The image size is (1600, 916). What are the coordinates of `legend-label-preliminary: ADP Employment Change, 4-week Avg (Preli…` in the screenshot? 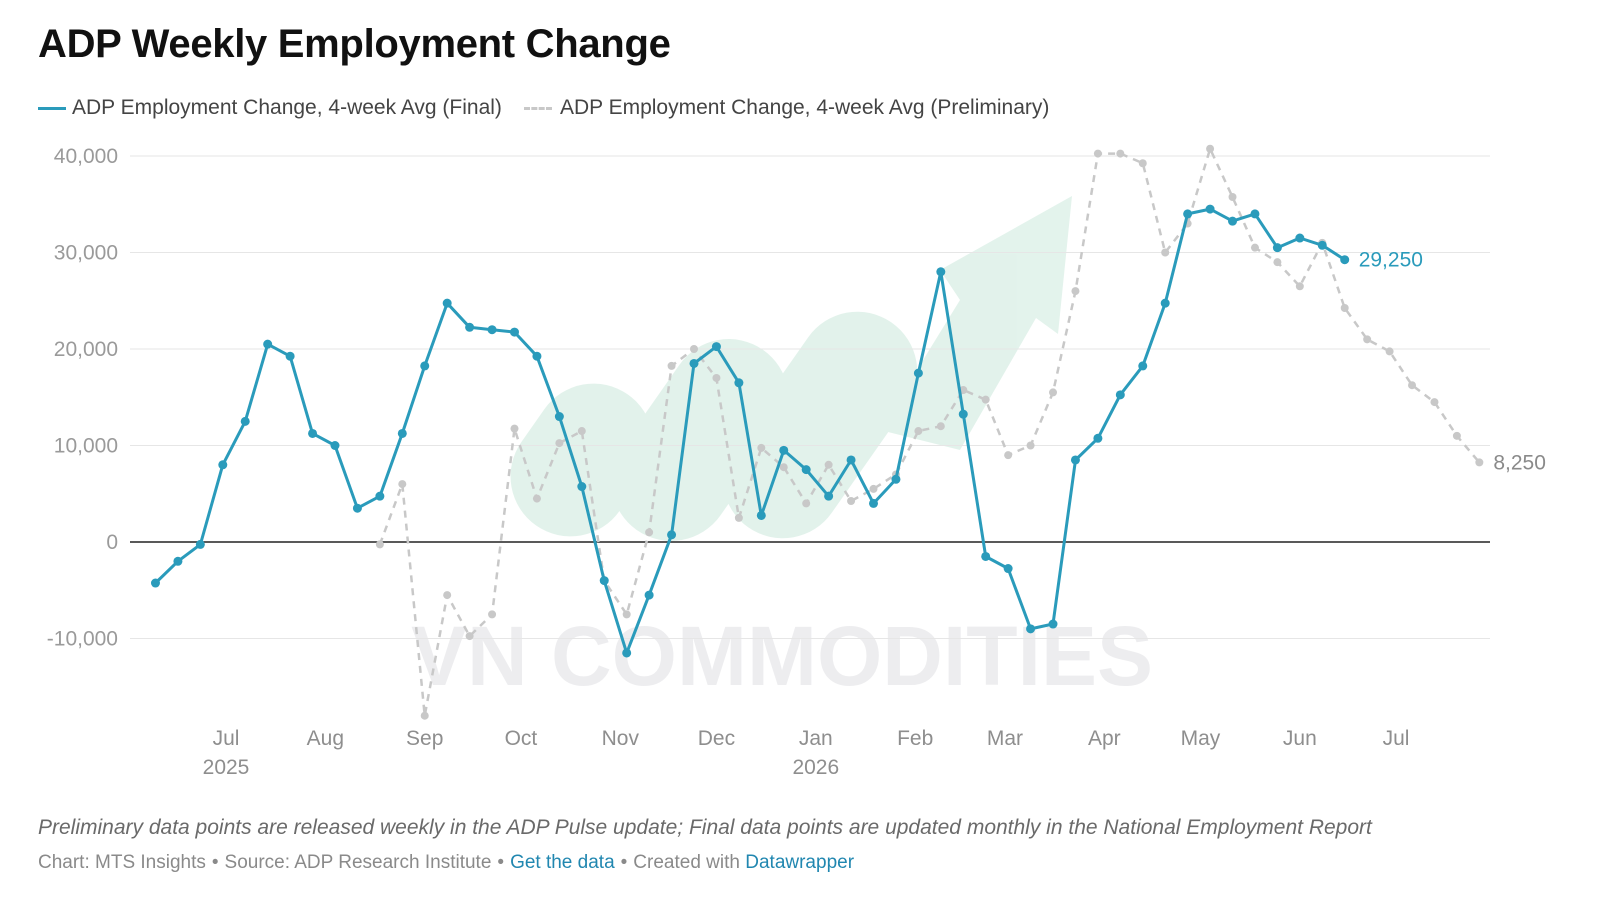 It's located at (804, 107).